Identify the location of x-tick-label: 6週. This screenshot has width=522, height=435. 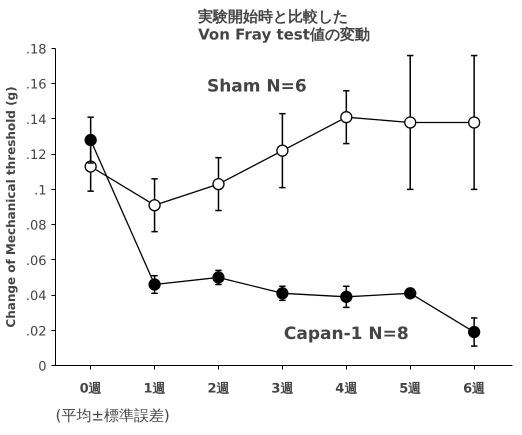
(474, 389).